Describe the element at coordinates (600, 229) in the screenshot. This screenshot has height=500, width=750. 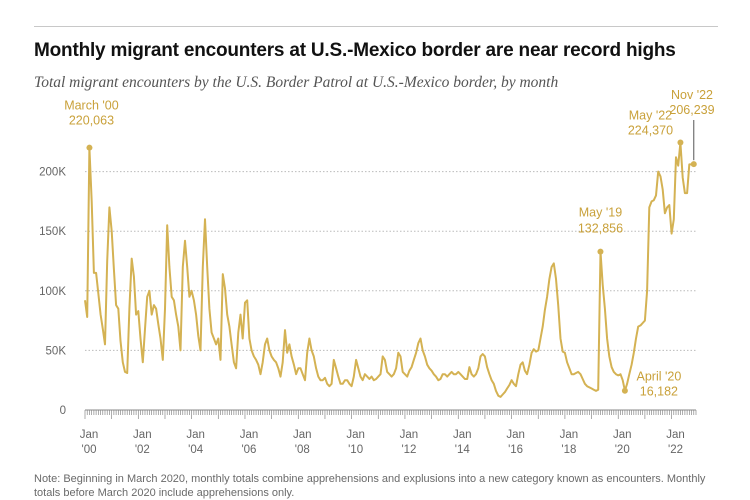
I see `annotation-value: 132,856` at that location.